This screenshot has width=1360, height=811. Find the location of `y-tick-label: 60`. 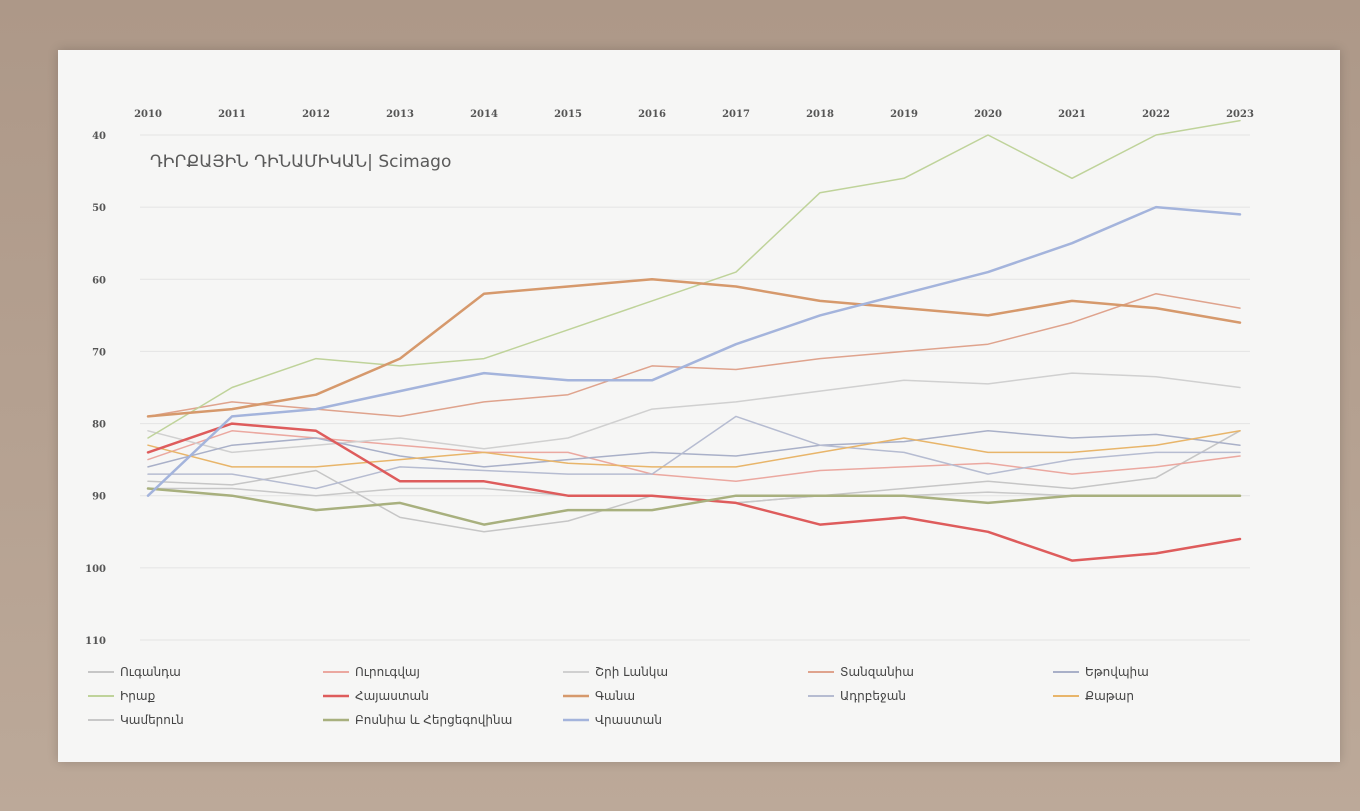

y-tick-label: 60 is located at coordinates (99, 280).